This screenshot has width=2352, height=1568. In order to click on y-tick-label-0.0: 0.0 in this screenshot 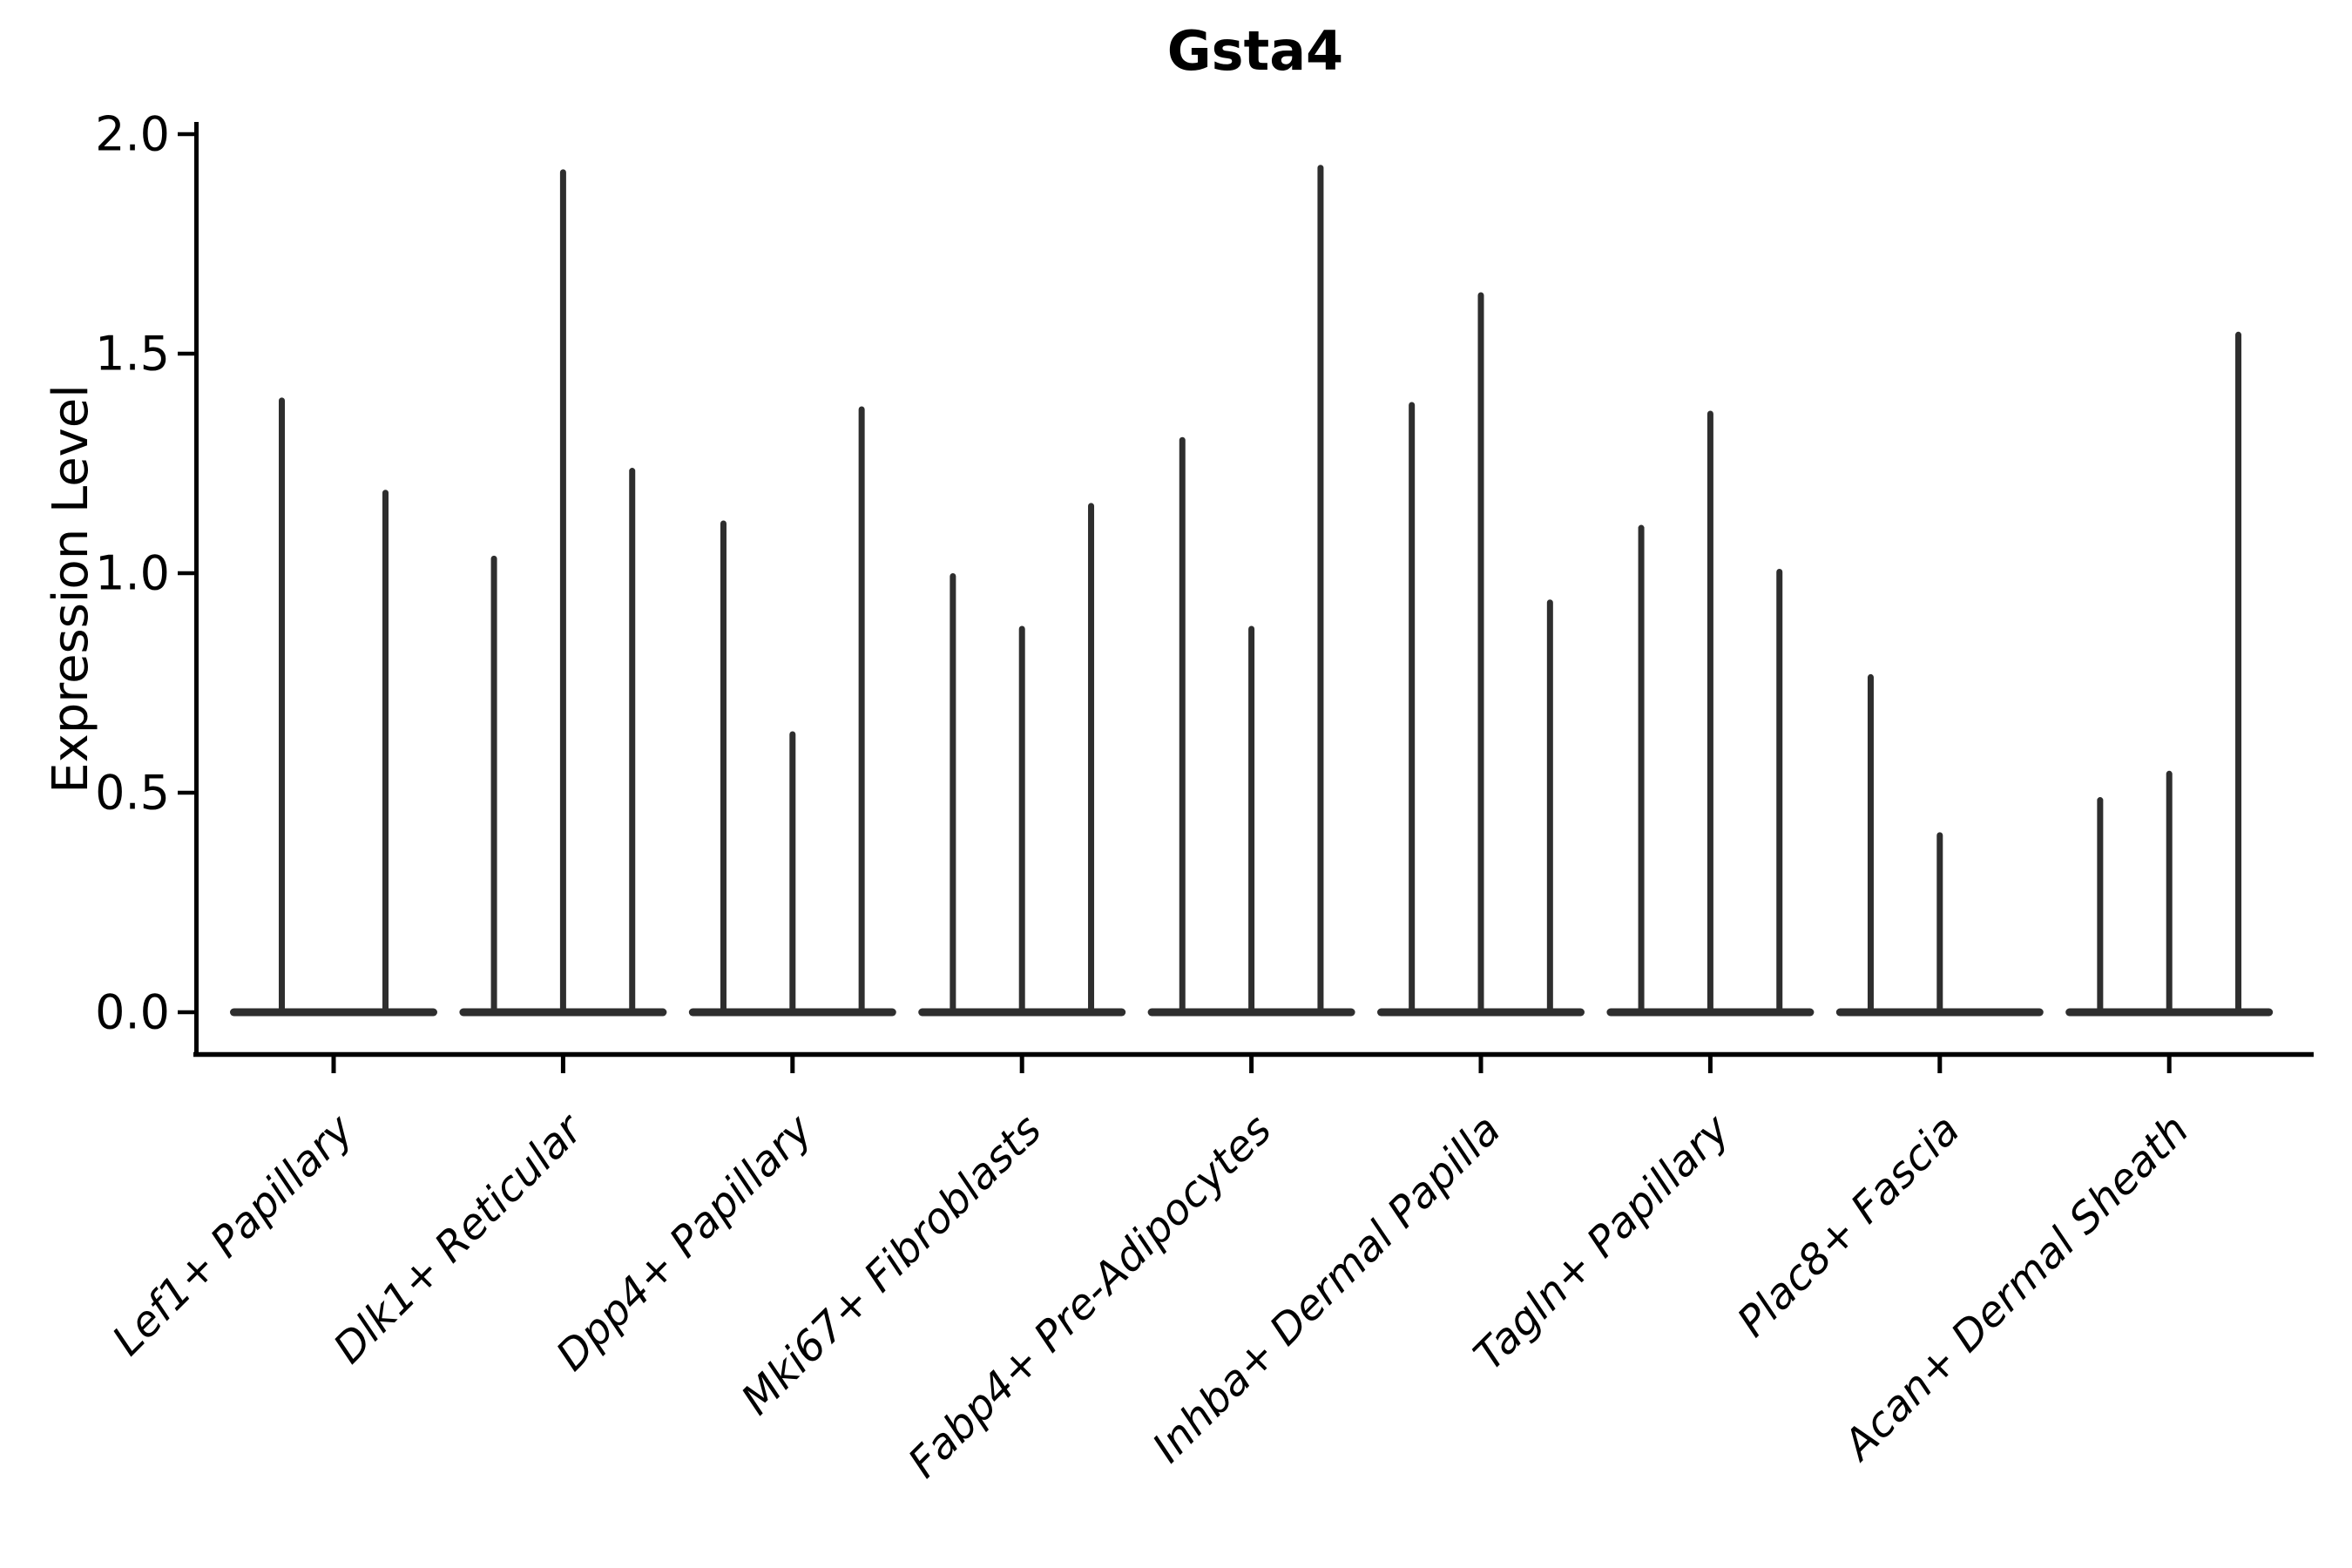, I will do `click(132, 1013)`.